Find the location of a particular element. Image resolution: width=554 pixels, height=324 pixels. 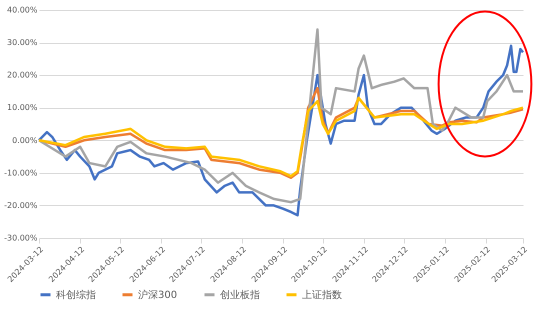

y-tick-label: 30.00% is located at coordinates (22, 43).